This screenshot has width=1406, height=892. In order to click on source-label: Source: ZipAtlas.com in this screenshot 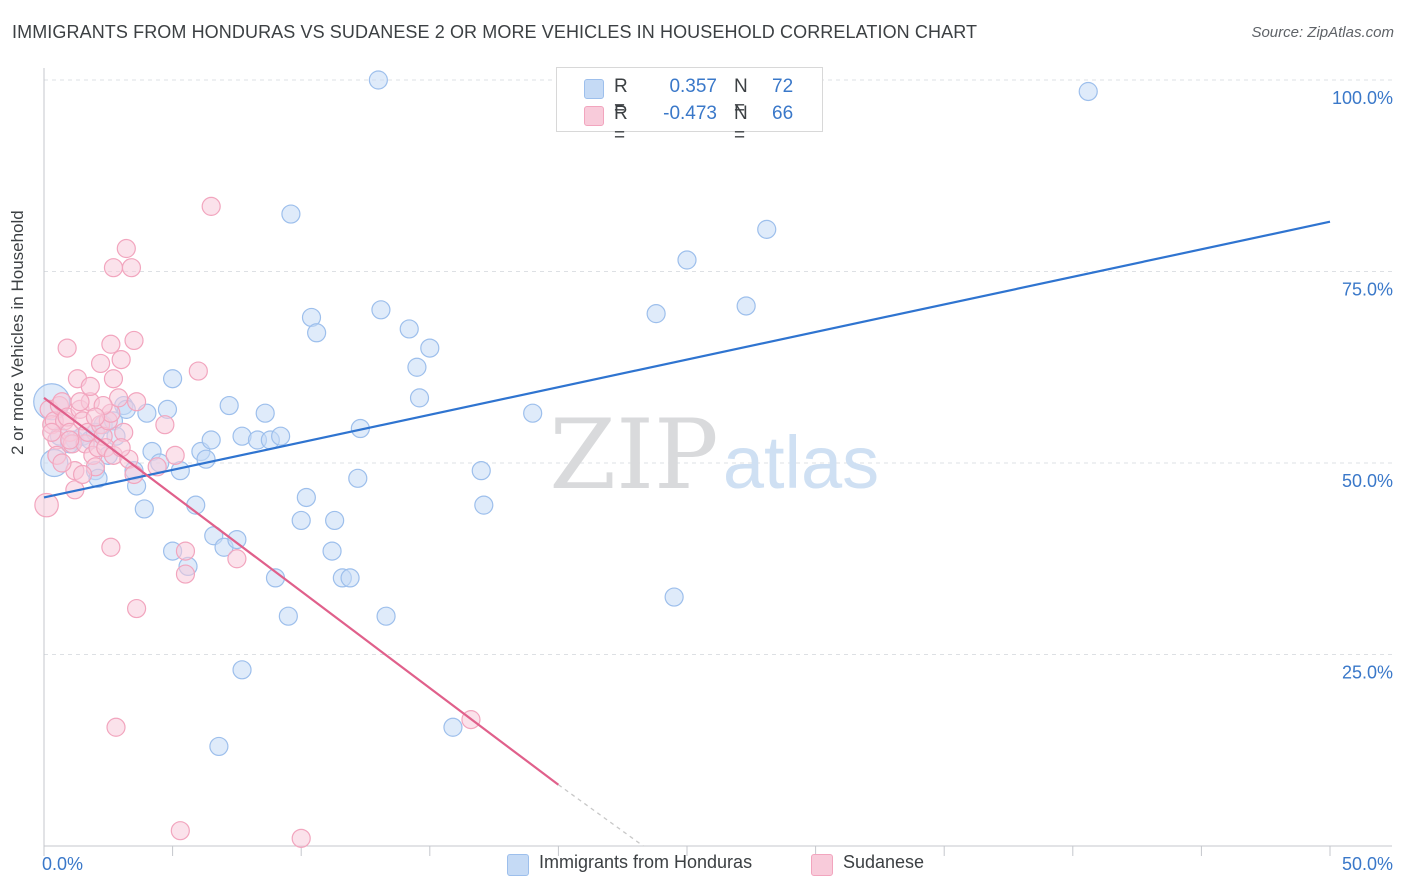, I will do `click(1322, 32)`.